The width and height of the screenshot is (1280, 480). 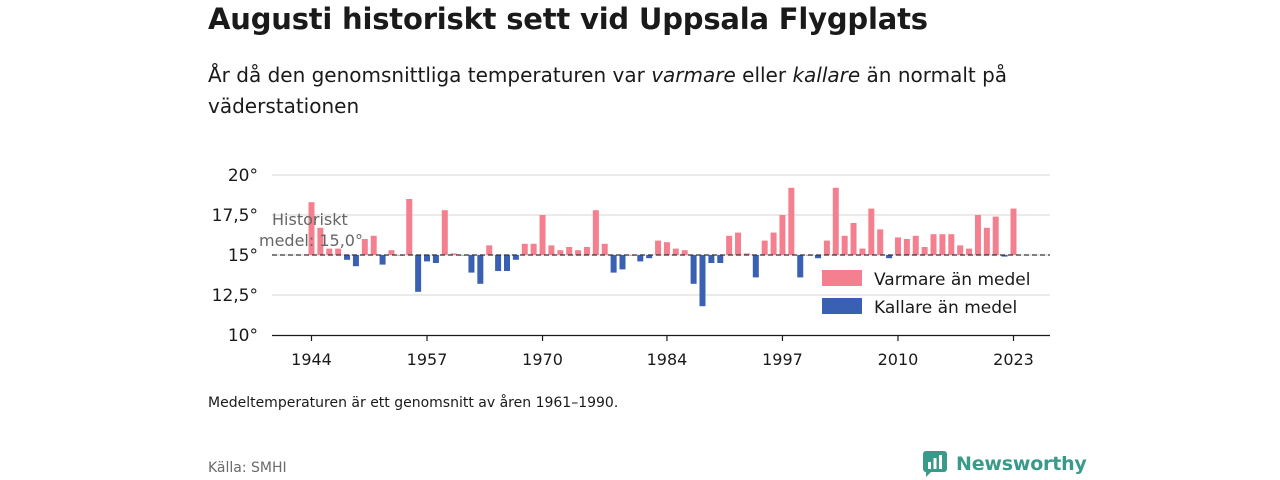 I want to click on brand-logo: Newsworthy, so click(x=1004, y=464).